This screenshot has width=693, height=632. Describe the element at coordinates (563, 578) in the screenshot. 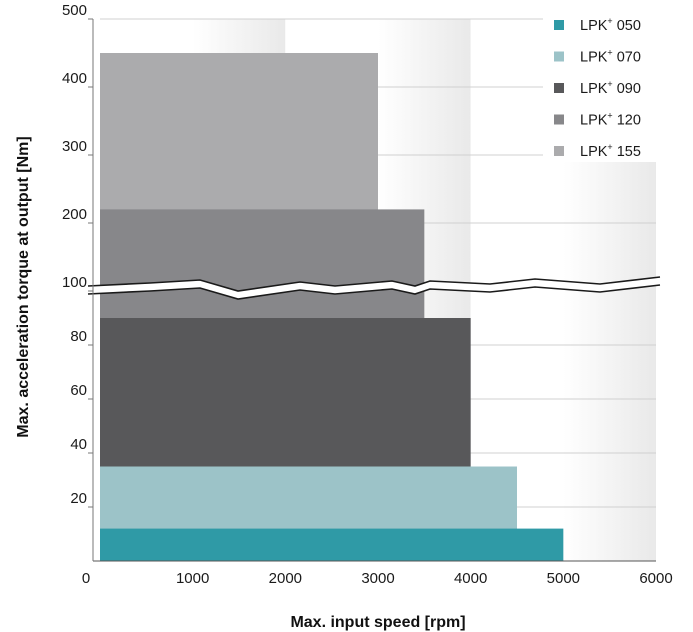

I see `x-tick-label: 5000` at that location.